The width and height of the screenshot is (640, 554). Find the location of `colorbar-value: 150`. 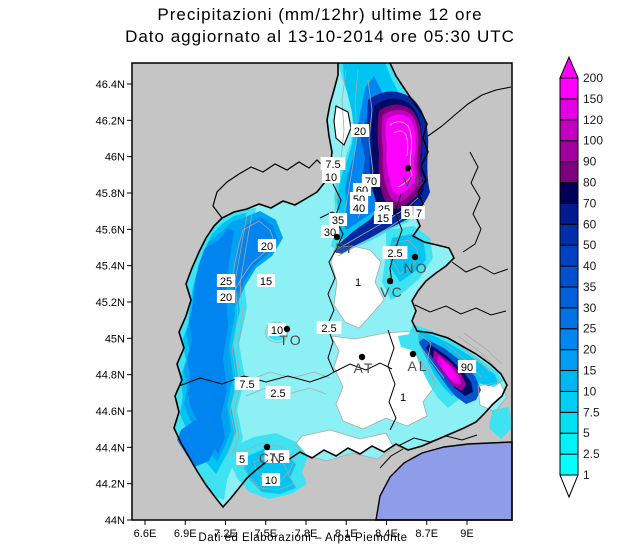

colorbar-value: 150 is located at coordinates (593, 99).